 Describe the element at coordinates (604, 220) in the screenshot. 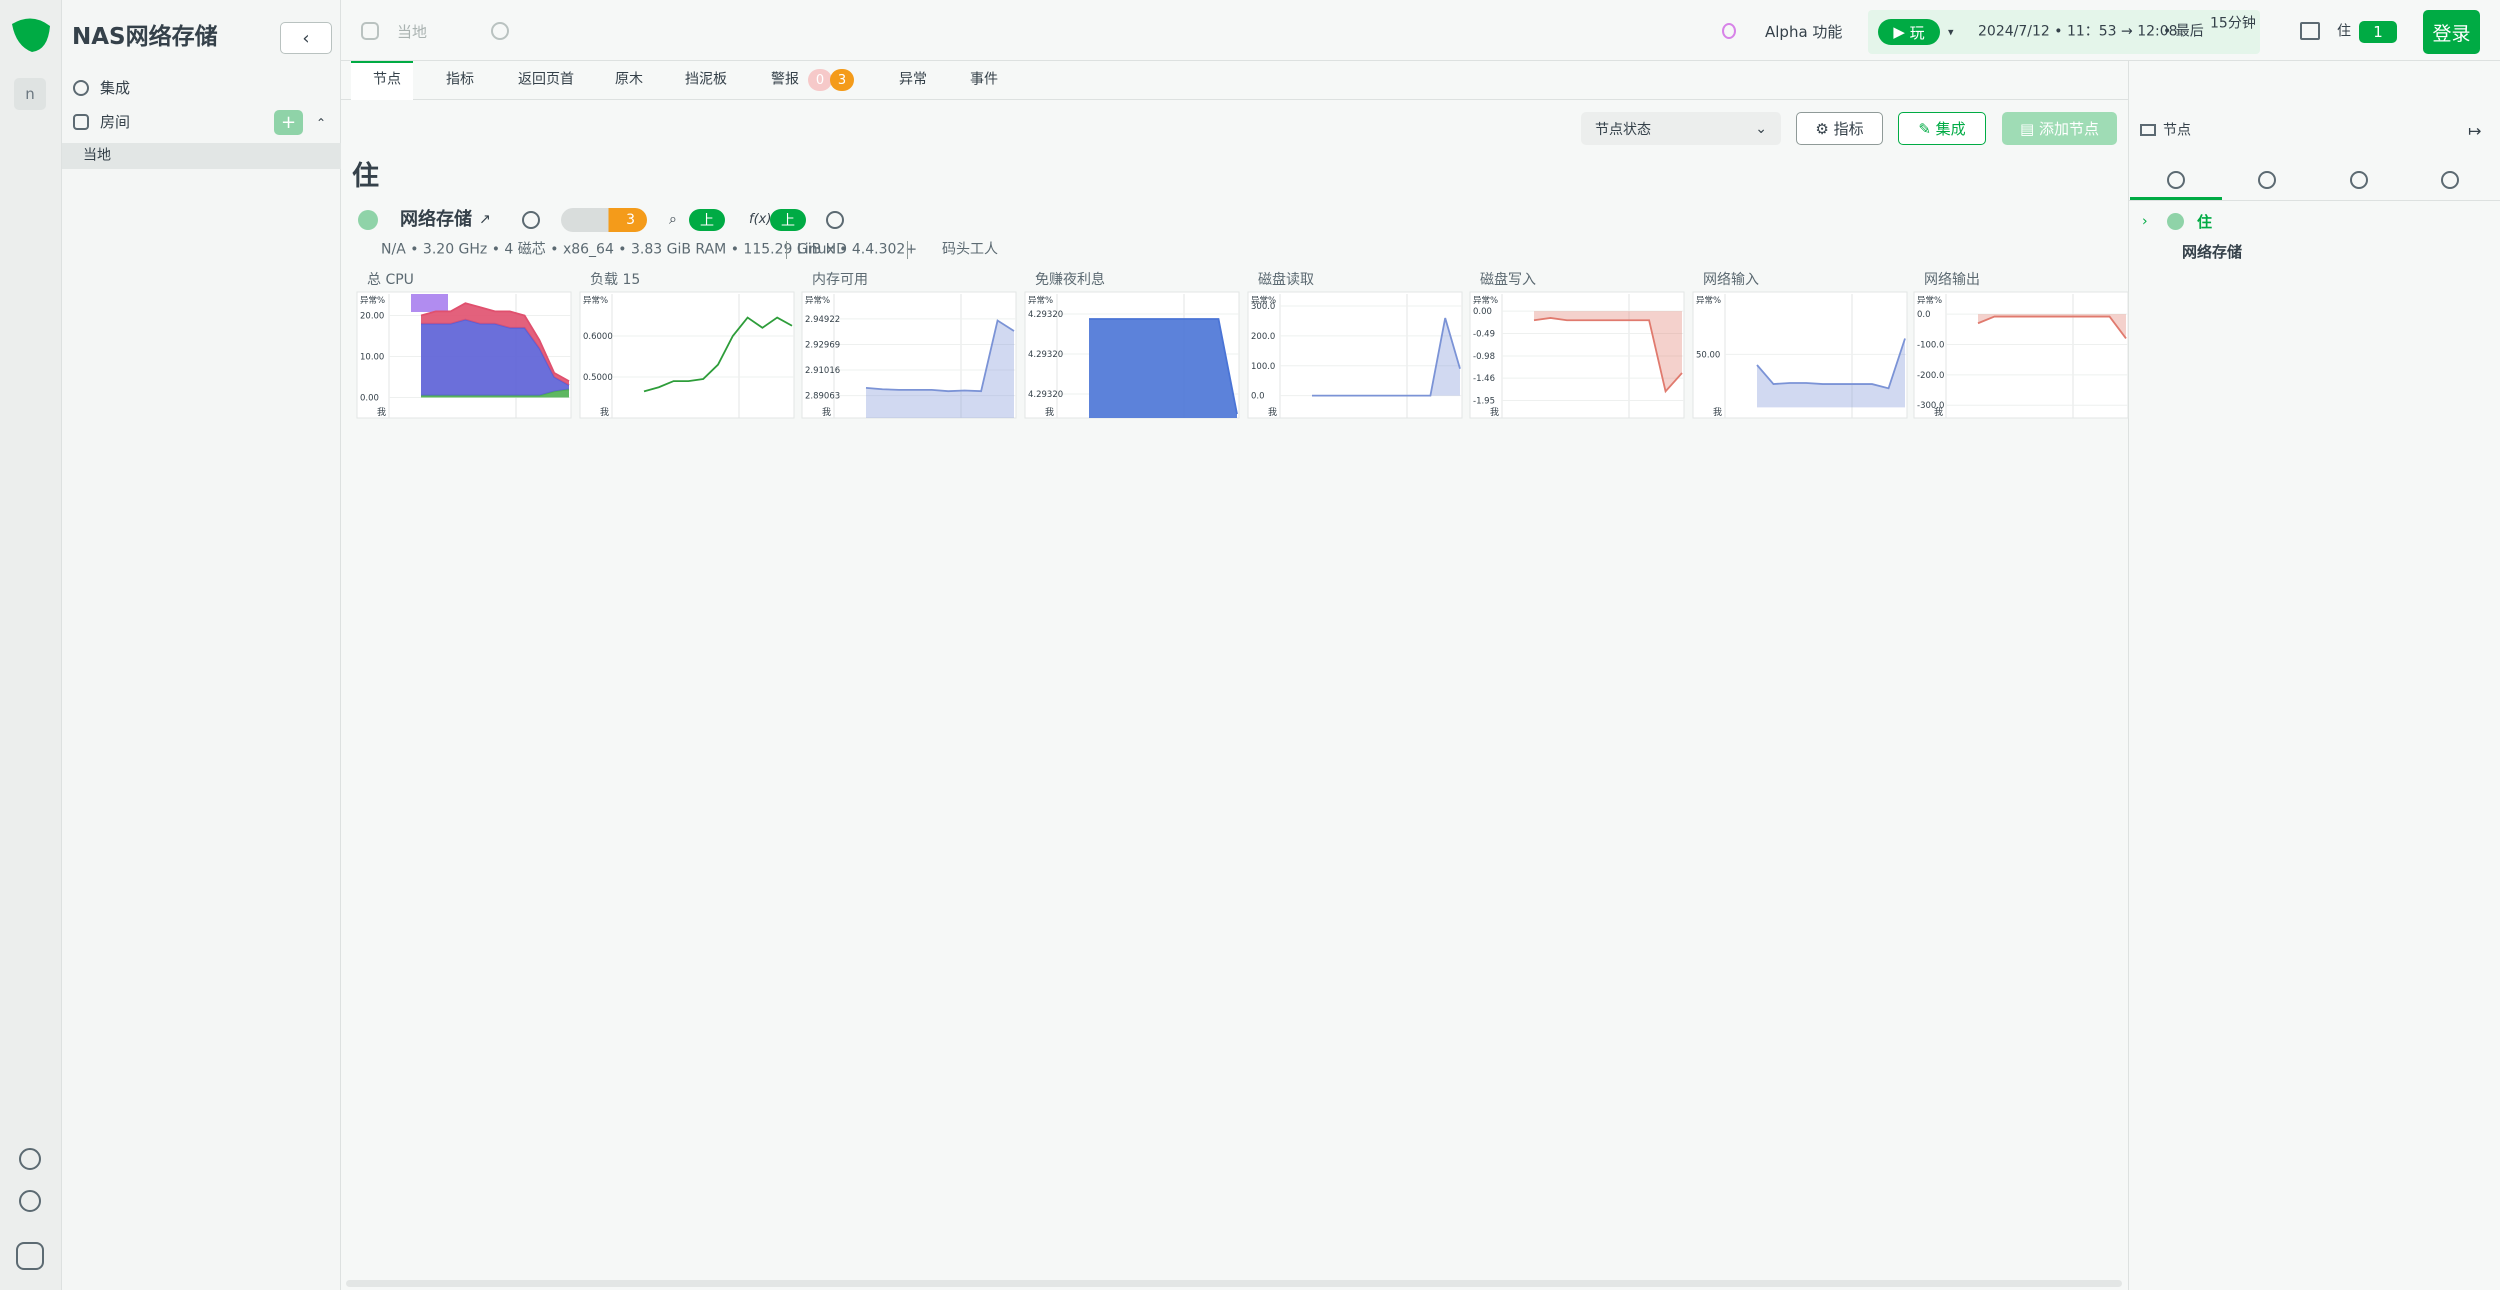

I see `alert-pill: 3` at that location.